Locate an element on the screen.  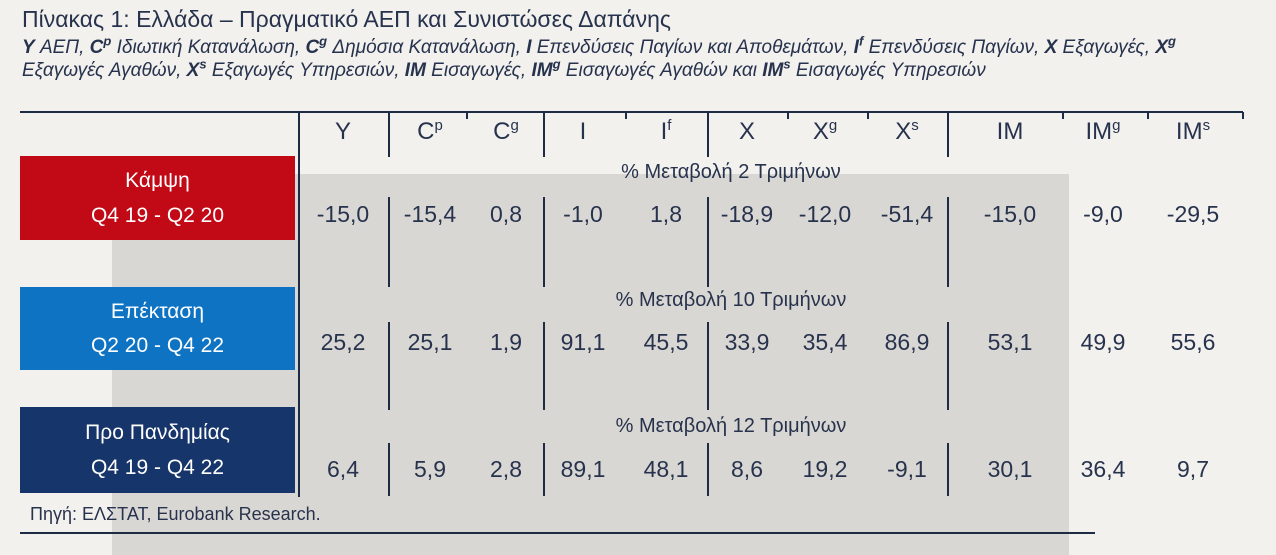
value-cell: 53,1 is located at coordinates (1010, 342).